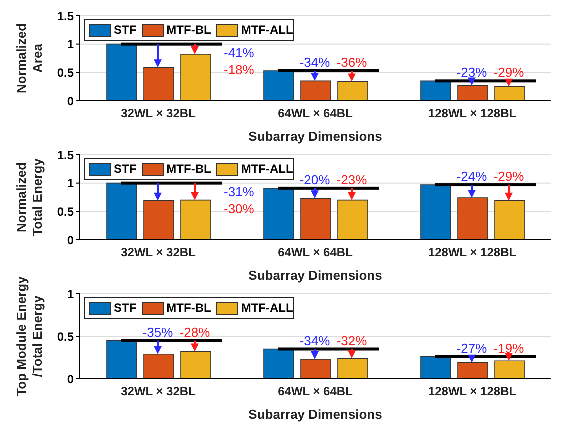 The height and width of the screenshot is (435, 567). Describe the element at coordinates (158, 332) in the screenshot. I see `annotation: -35%` at that location.